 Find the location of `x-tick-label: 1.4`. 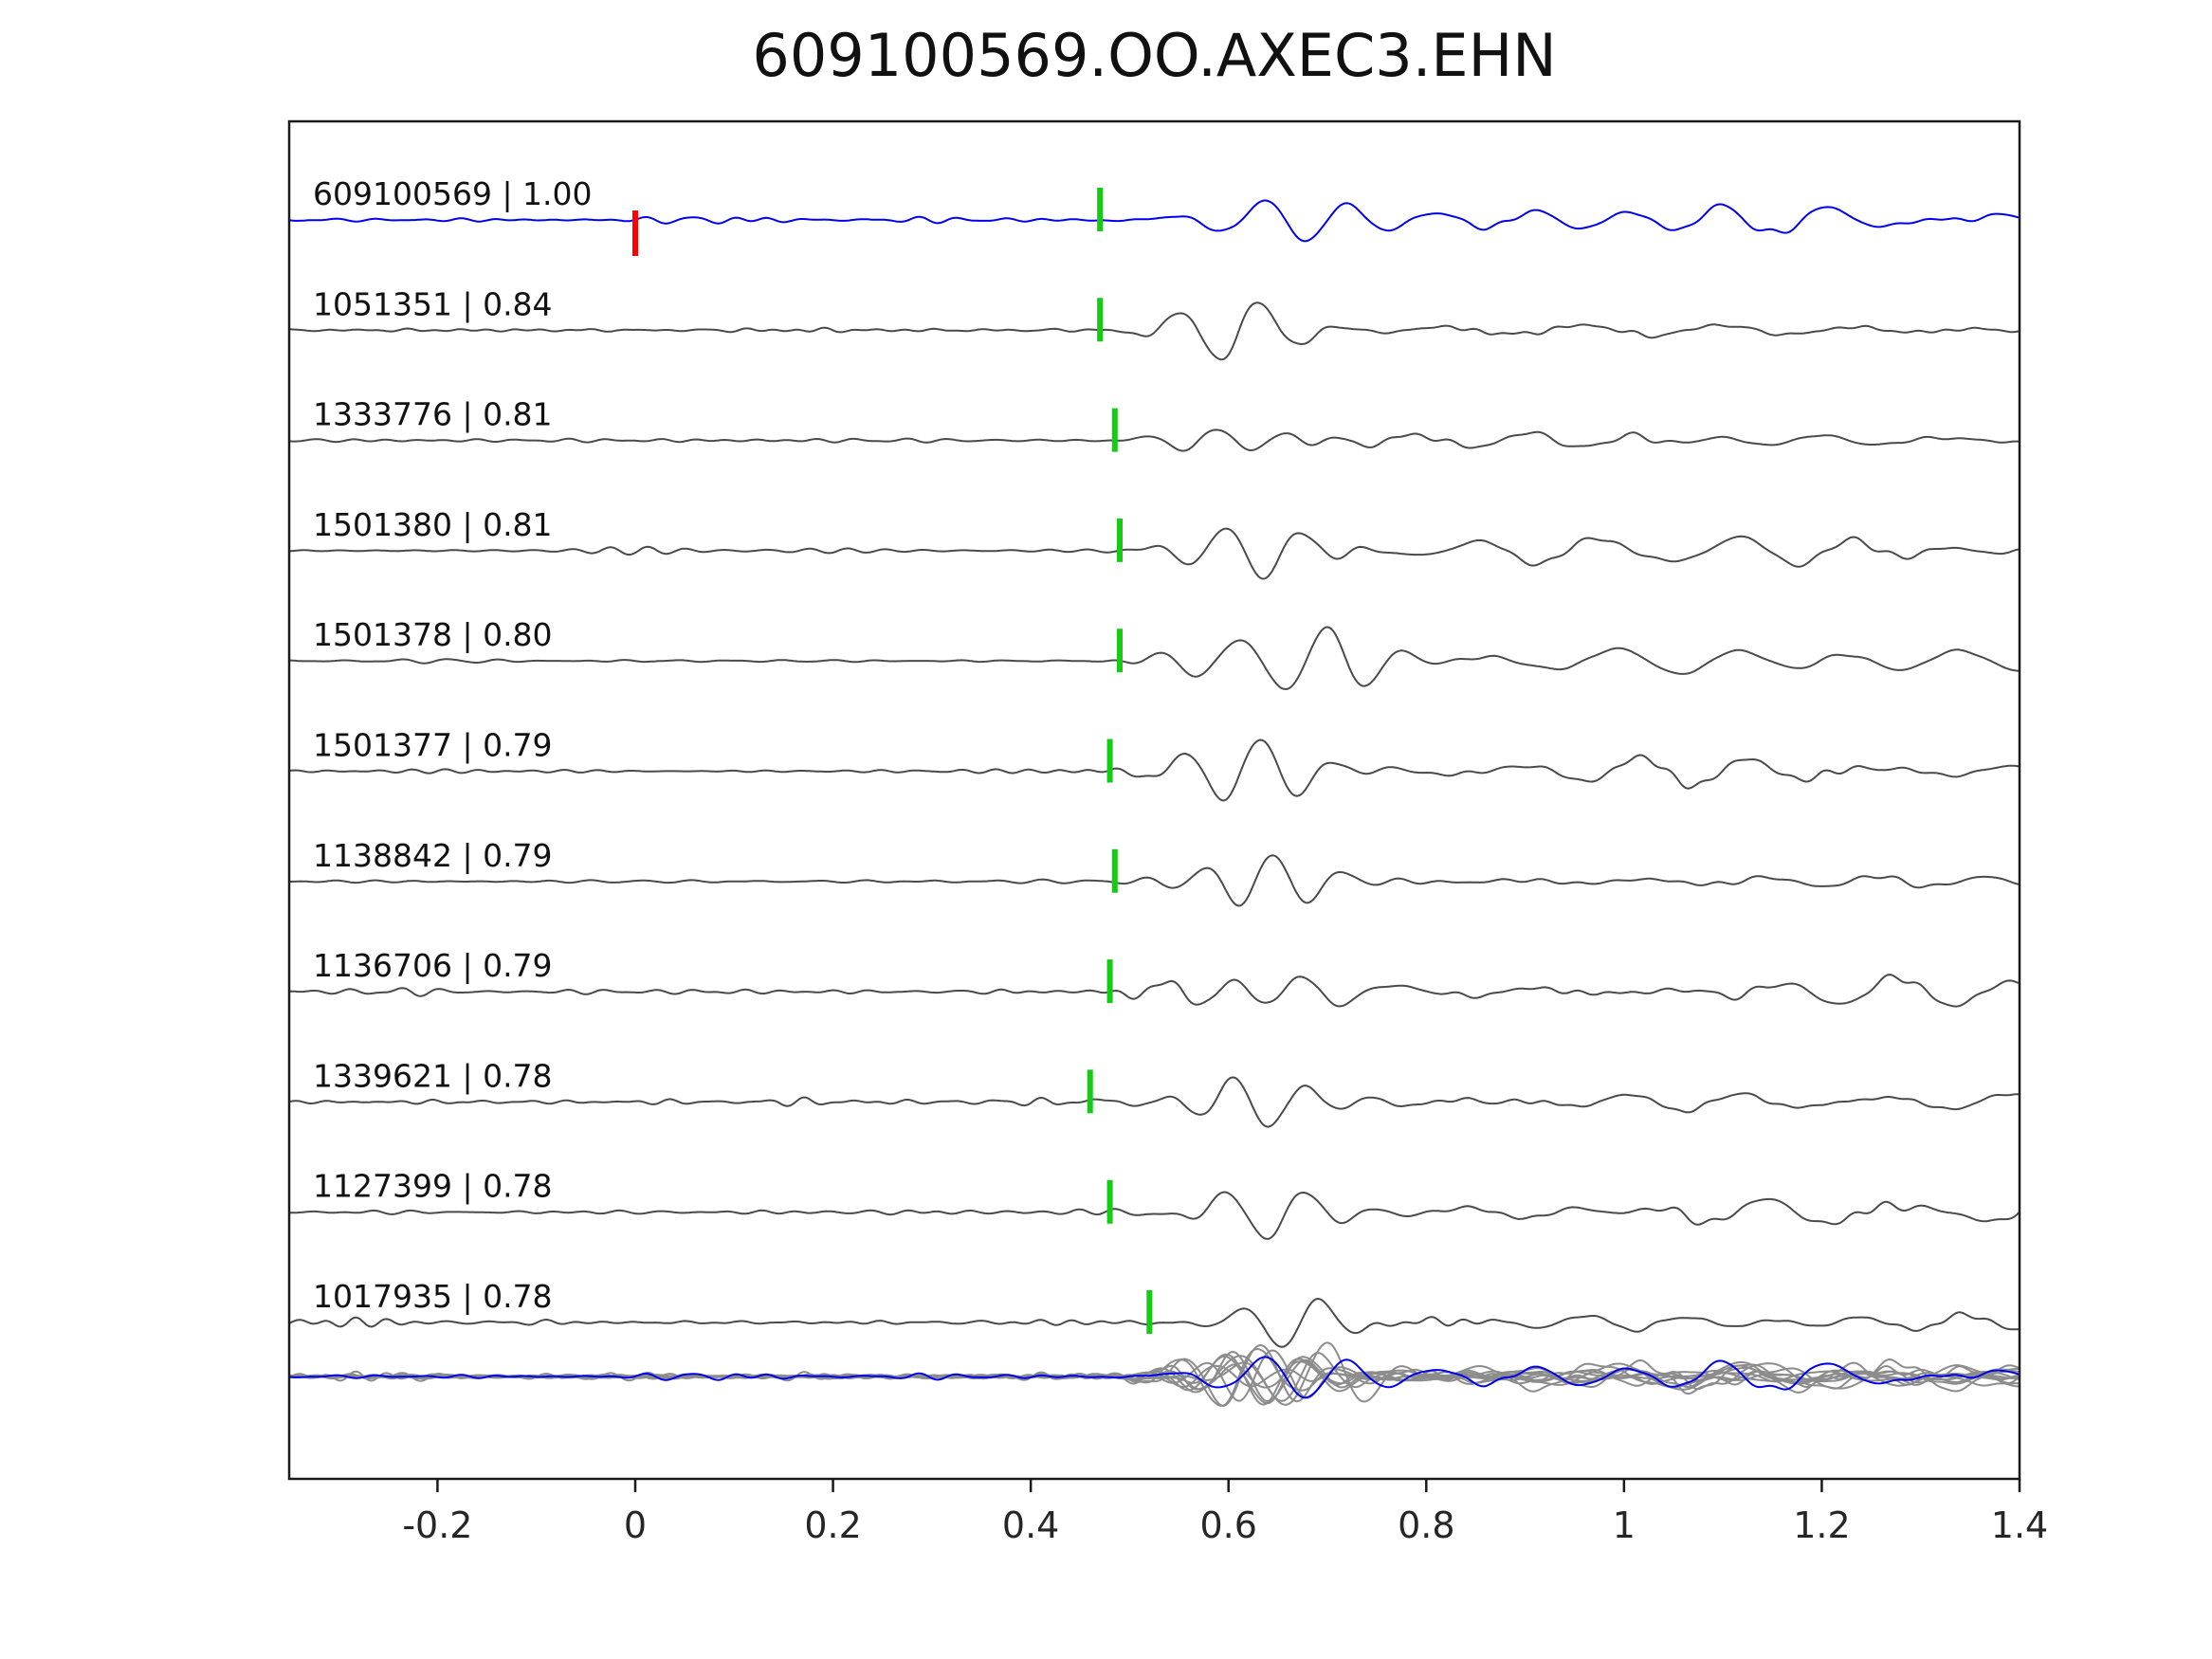

x-tick-label: 1.4 is located at coordinates (2019, 1525).